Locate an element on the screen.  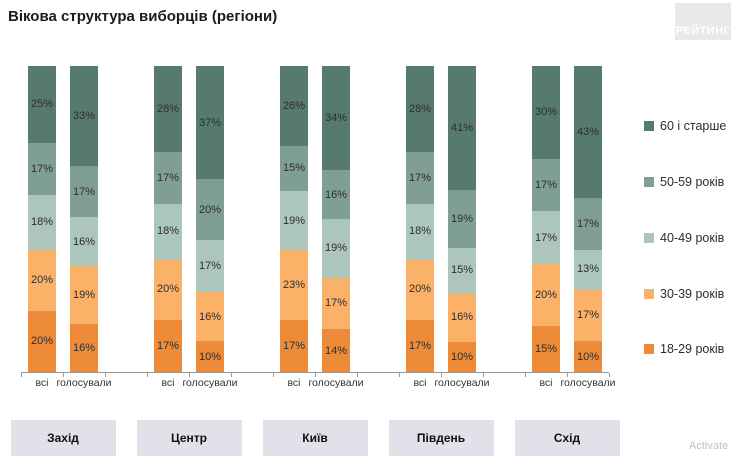
stacked-bar: 43% 17% 13% 17% 10% is located at coordinates (588, 219).